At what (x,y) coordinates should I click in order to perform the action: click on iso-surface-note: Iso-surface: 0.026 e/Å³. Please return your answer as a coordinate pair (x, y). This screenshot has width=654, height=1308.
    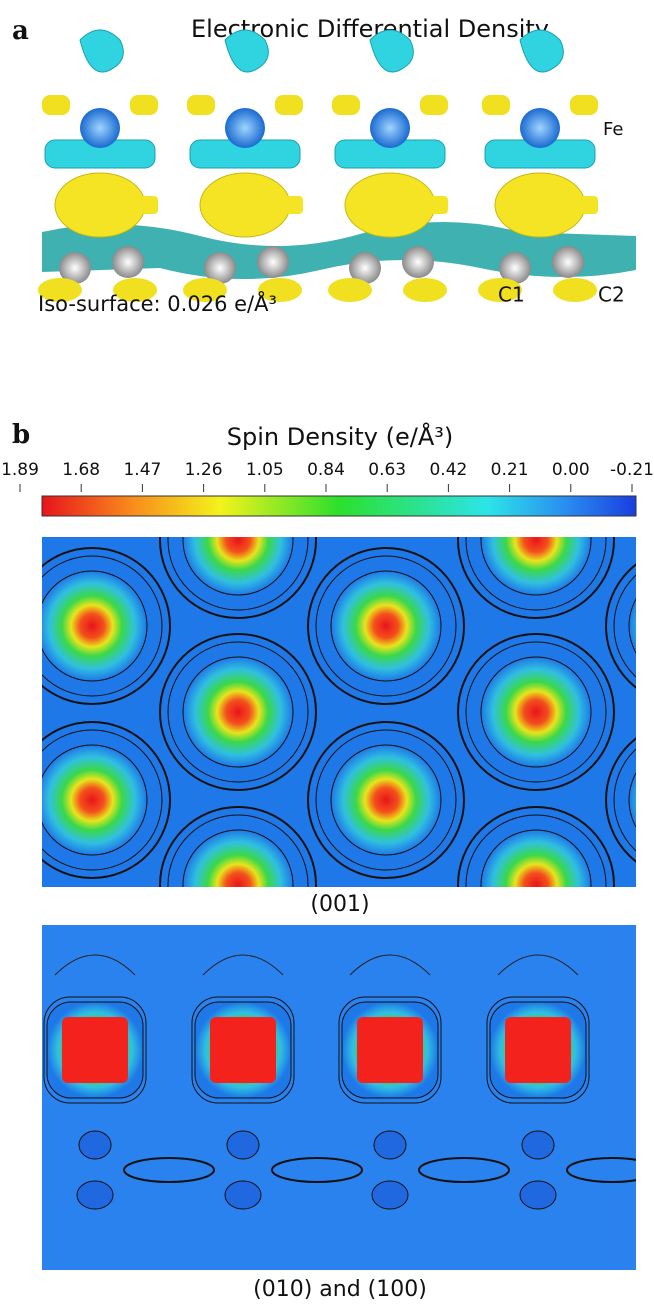
    Looking at the image, I should click on (157, 303).